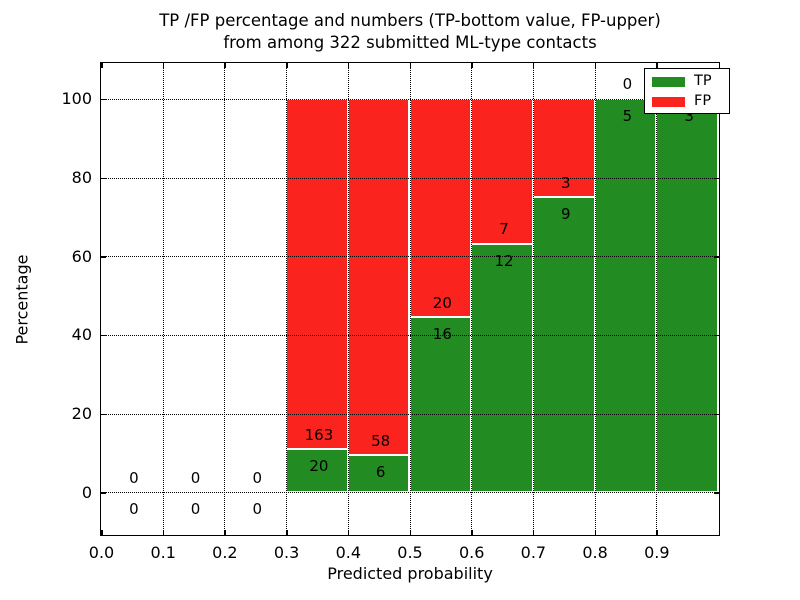  I want to click on y-tick-label: 40, so click(81, 335).